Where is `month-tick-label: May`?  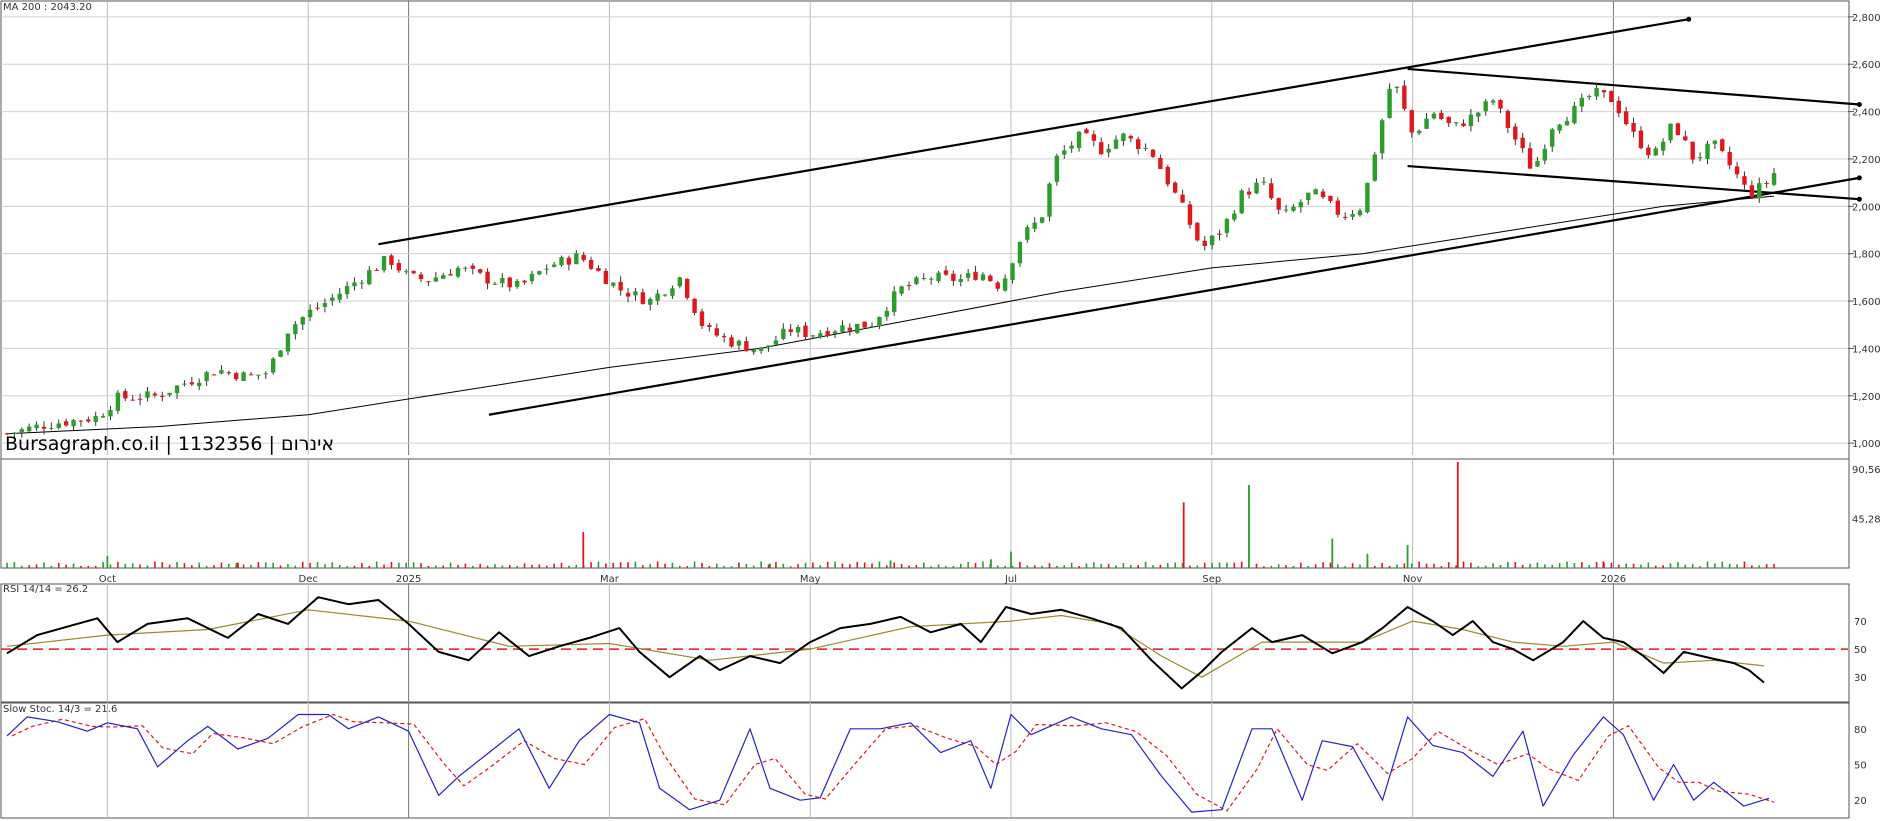 month-tick-label: May is located at coordinates (810, 579).